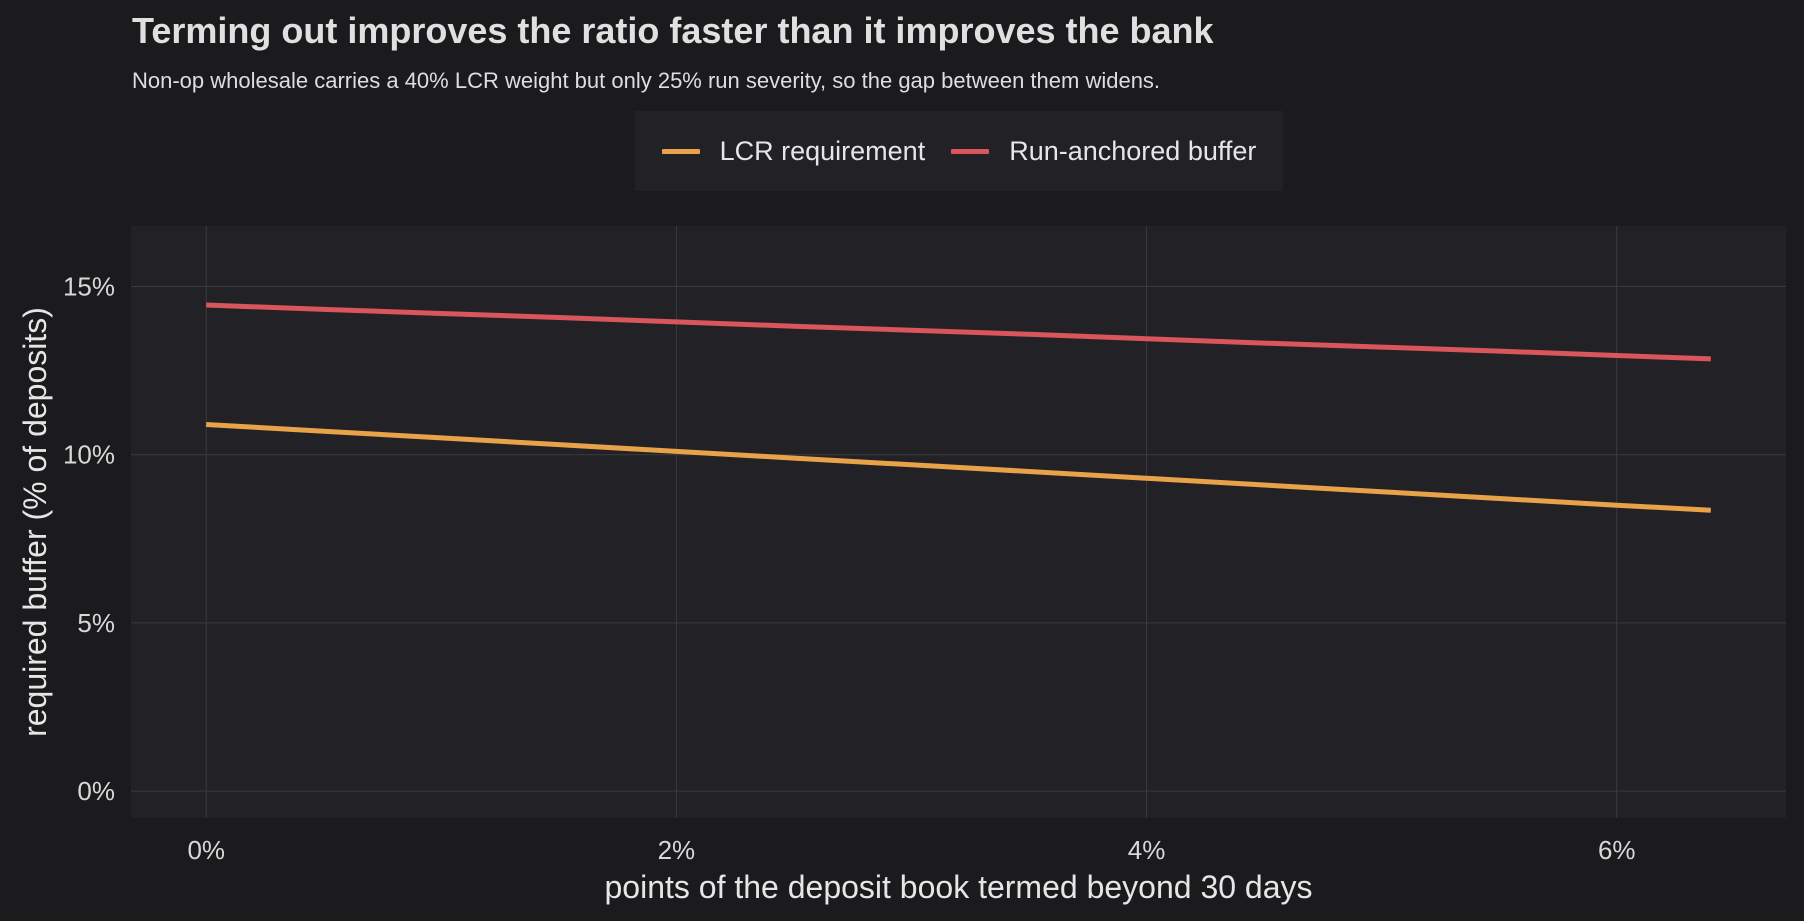 The width and height of the screenshot is (1804, 921). Describe the element at coordinates (1147, 850) in the screenshot. I see `x-tick-label: 4%` at that location.